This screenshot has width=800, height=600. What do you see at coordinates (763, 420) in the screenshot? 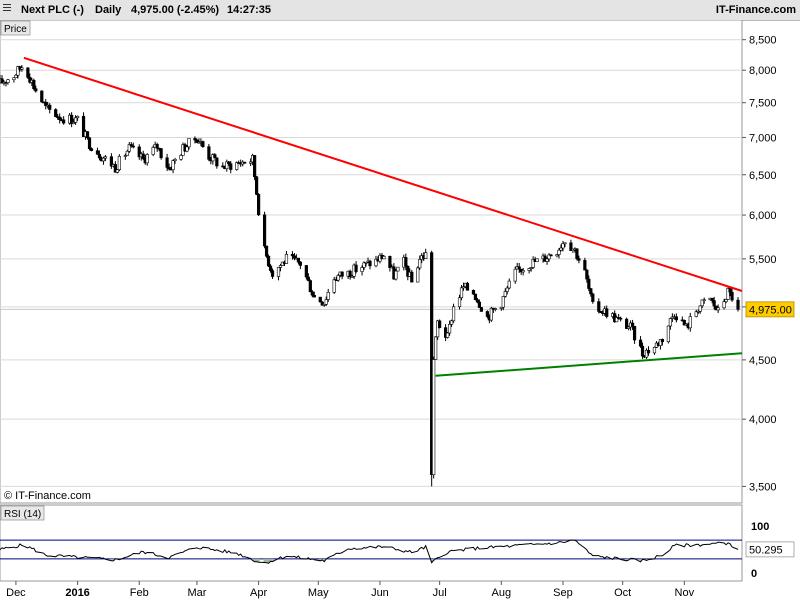
I see `price-tick-label: 4,000` at bounding box center [763, 420].